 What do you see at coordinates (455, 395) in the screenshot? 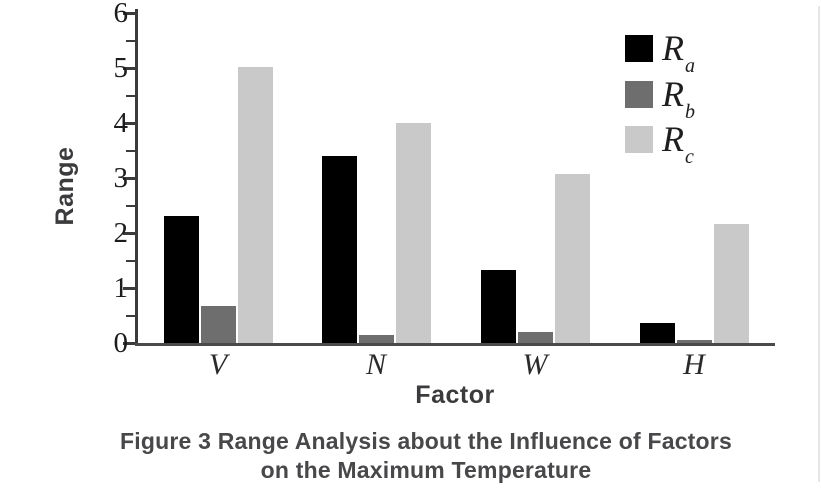
I see `x-axis-title: Factor` at bounding box center [455, 395].